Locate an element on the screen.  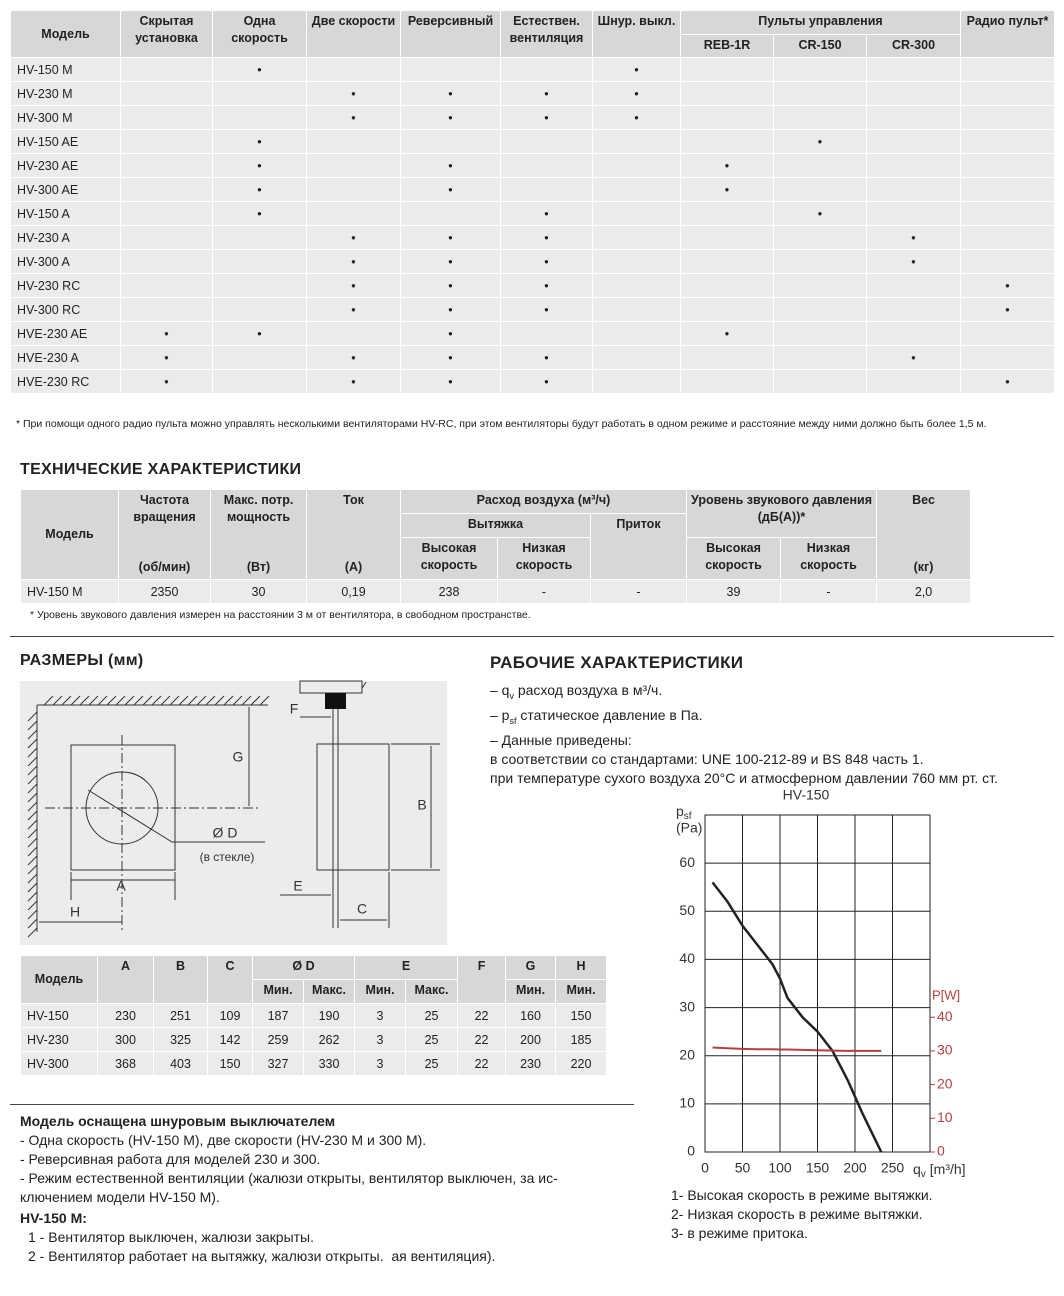
cell: 150 is located at coordinates (230, 1063).